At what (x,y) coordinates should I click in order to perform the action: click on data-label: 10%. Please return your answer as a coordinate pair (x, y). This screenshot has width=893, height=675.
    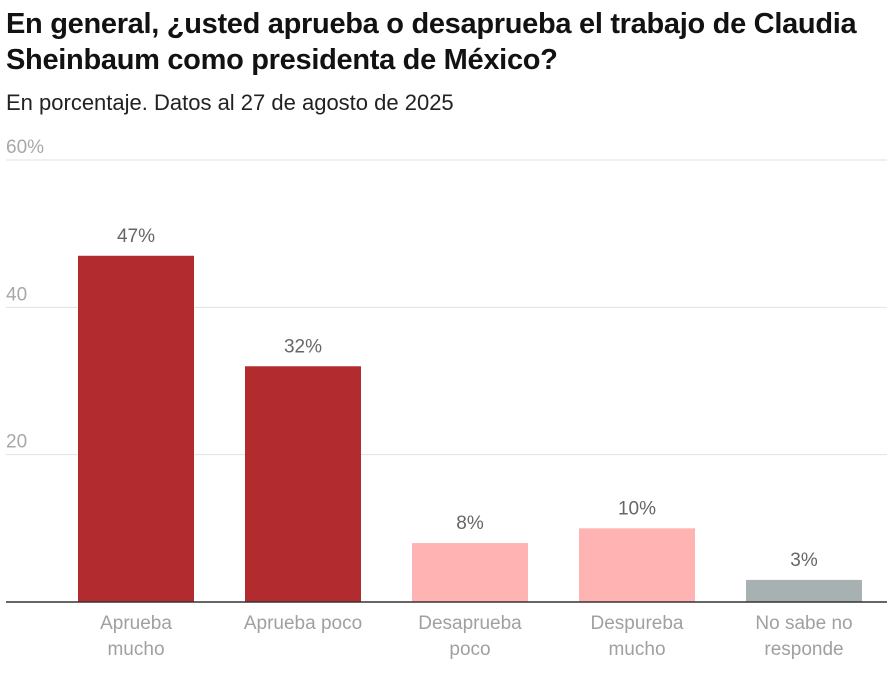
    Looking at the image, I should click on (637, 508).